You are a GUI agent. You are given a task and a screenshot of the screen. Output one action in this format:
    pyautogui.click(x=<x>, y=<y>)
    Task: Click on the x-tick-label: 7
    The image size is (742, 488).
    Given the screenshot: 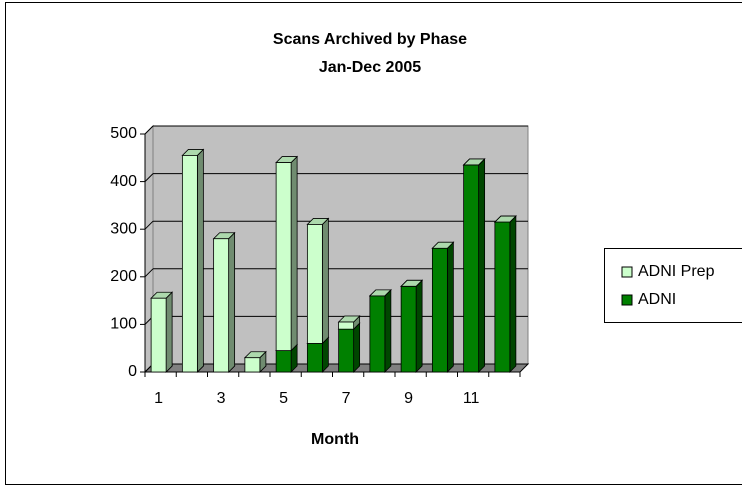 What is the action you would take?
    pyautogui.click(x=346, y=398)
    